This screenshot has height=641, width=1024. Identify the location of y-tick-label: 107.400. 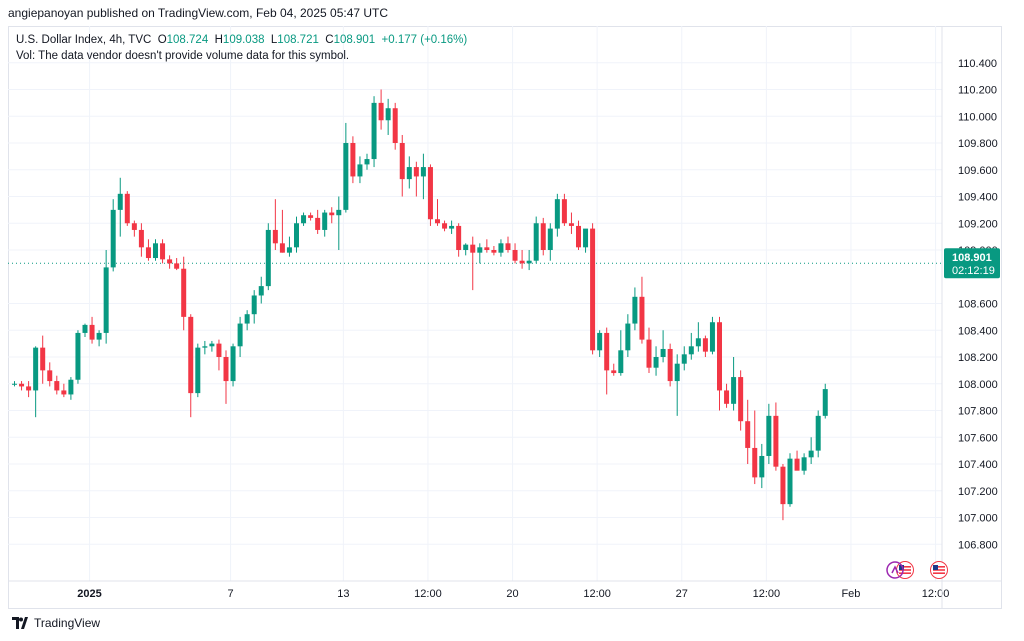
(978, 465).